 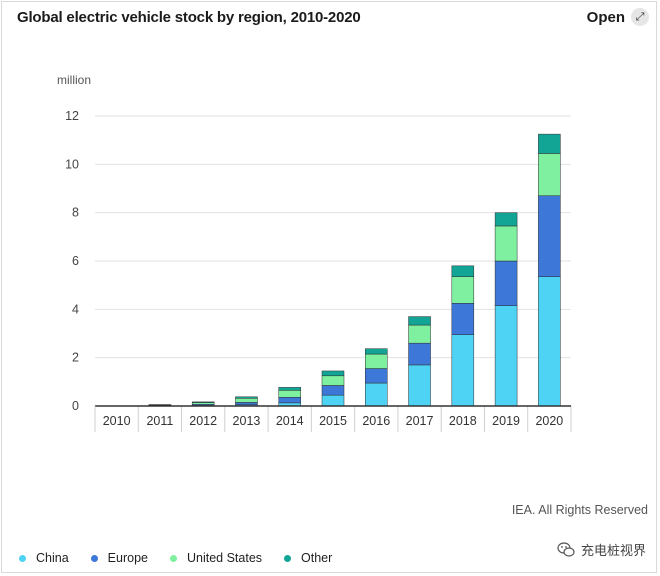 What do you see at coordinates (333, 380) in the screenshot?
I see `bar-2015-united-states` at bounding box center [333, 380].